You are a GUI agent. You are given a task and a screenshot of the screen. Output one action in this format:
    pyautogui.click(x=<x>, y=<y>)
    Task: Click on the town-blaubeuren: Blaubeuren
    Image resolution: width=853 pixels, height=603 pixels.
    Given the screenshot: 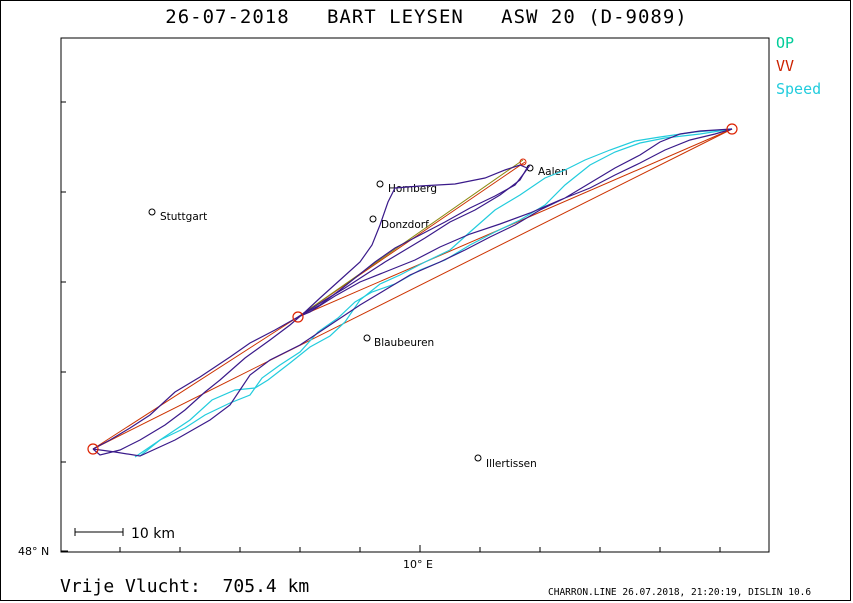 What is the action you would take?
    pyautogui.click(x=398, y=341)
    